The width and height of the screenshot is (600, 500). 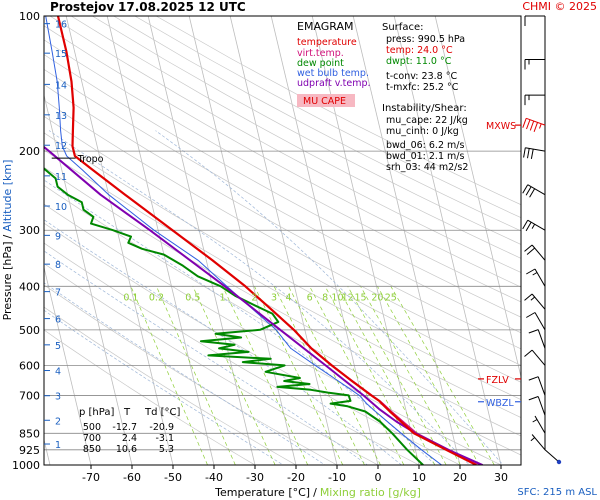 I want to click on altitude-tick-label: 16, so click(x=61, y=25).